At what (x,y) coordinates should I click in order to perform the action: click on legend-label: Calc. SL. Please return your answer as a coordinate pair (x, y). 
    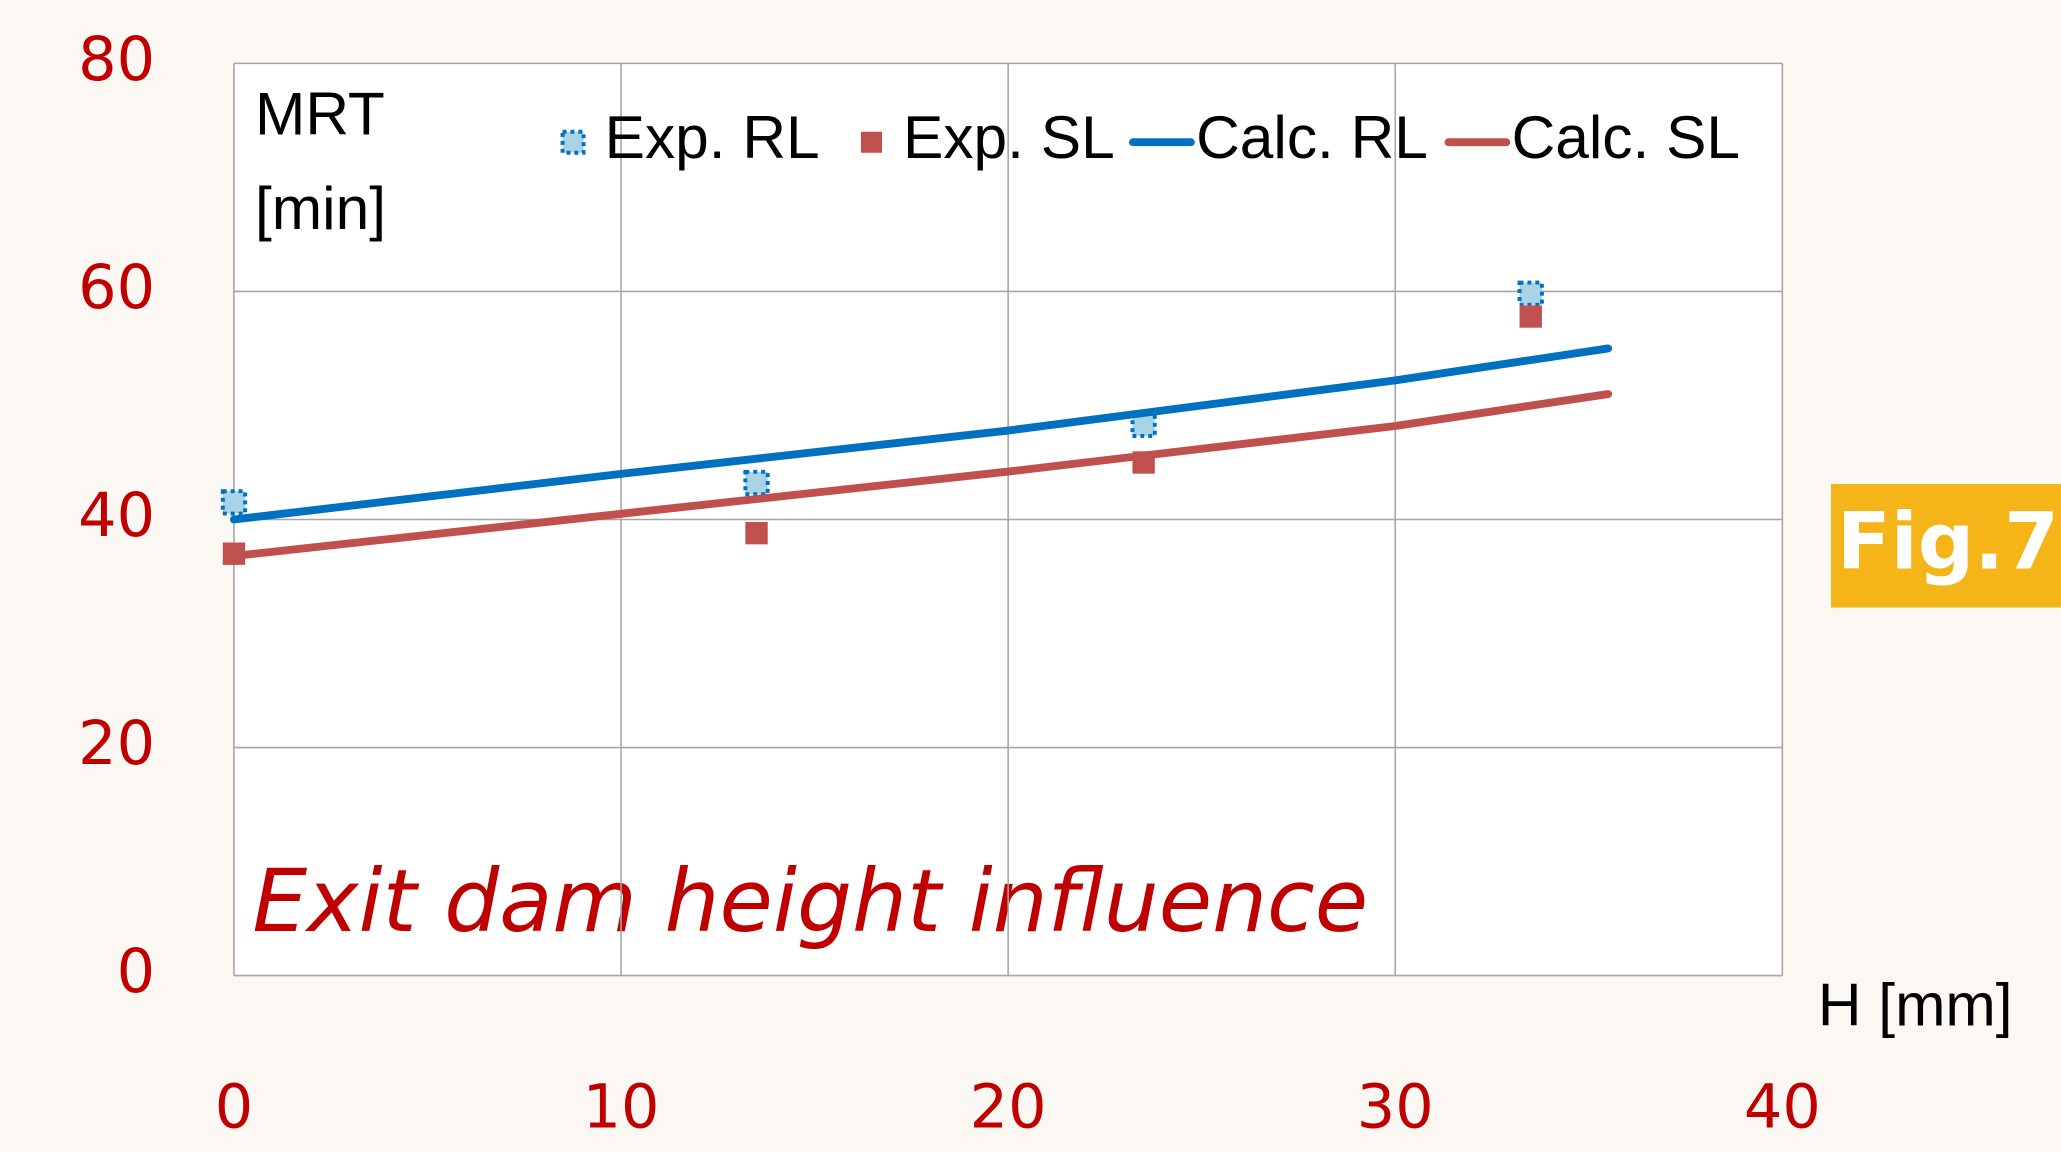
    Looking at the image, I should click on (1626, 137).